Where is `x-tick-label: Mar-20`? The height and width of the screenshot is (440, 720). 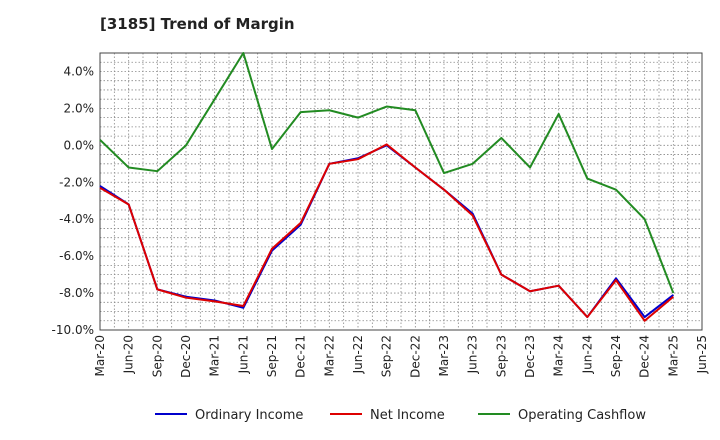 x-tick-label: Mar-20 is located at coordinates (100, 355).